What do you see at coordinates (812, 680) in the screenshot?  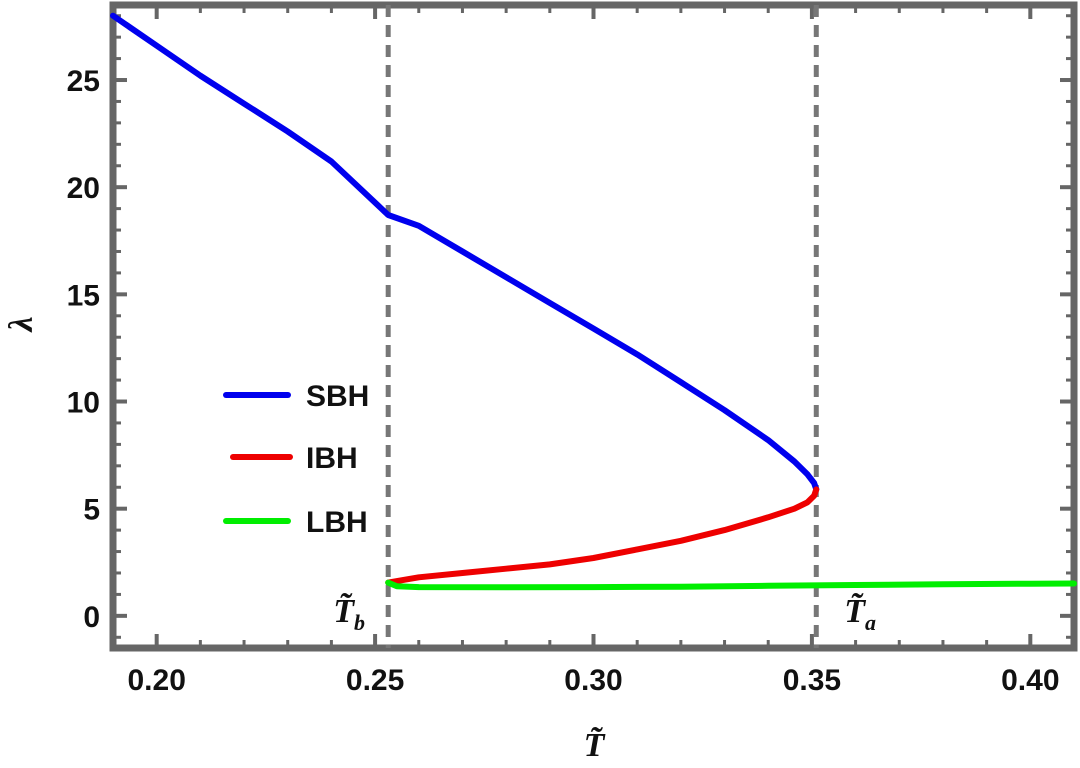 I see `x-tick-label: 0.35` at bounding box center [812, 680].